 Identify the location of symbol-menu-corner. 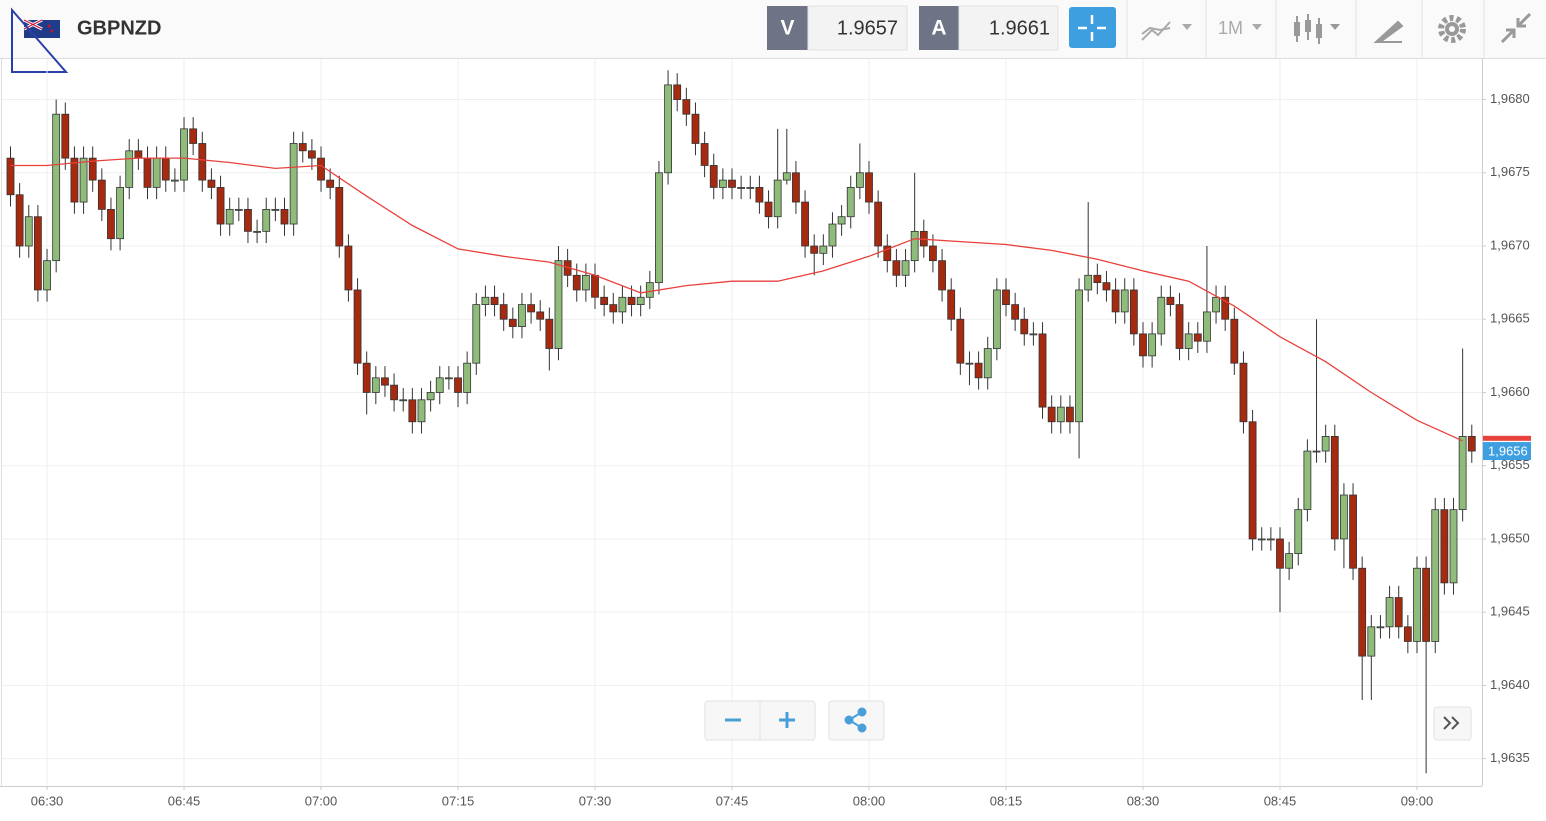
(40, 40).